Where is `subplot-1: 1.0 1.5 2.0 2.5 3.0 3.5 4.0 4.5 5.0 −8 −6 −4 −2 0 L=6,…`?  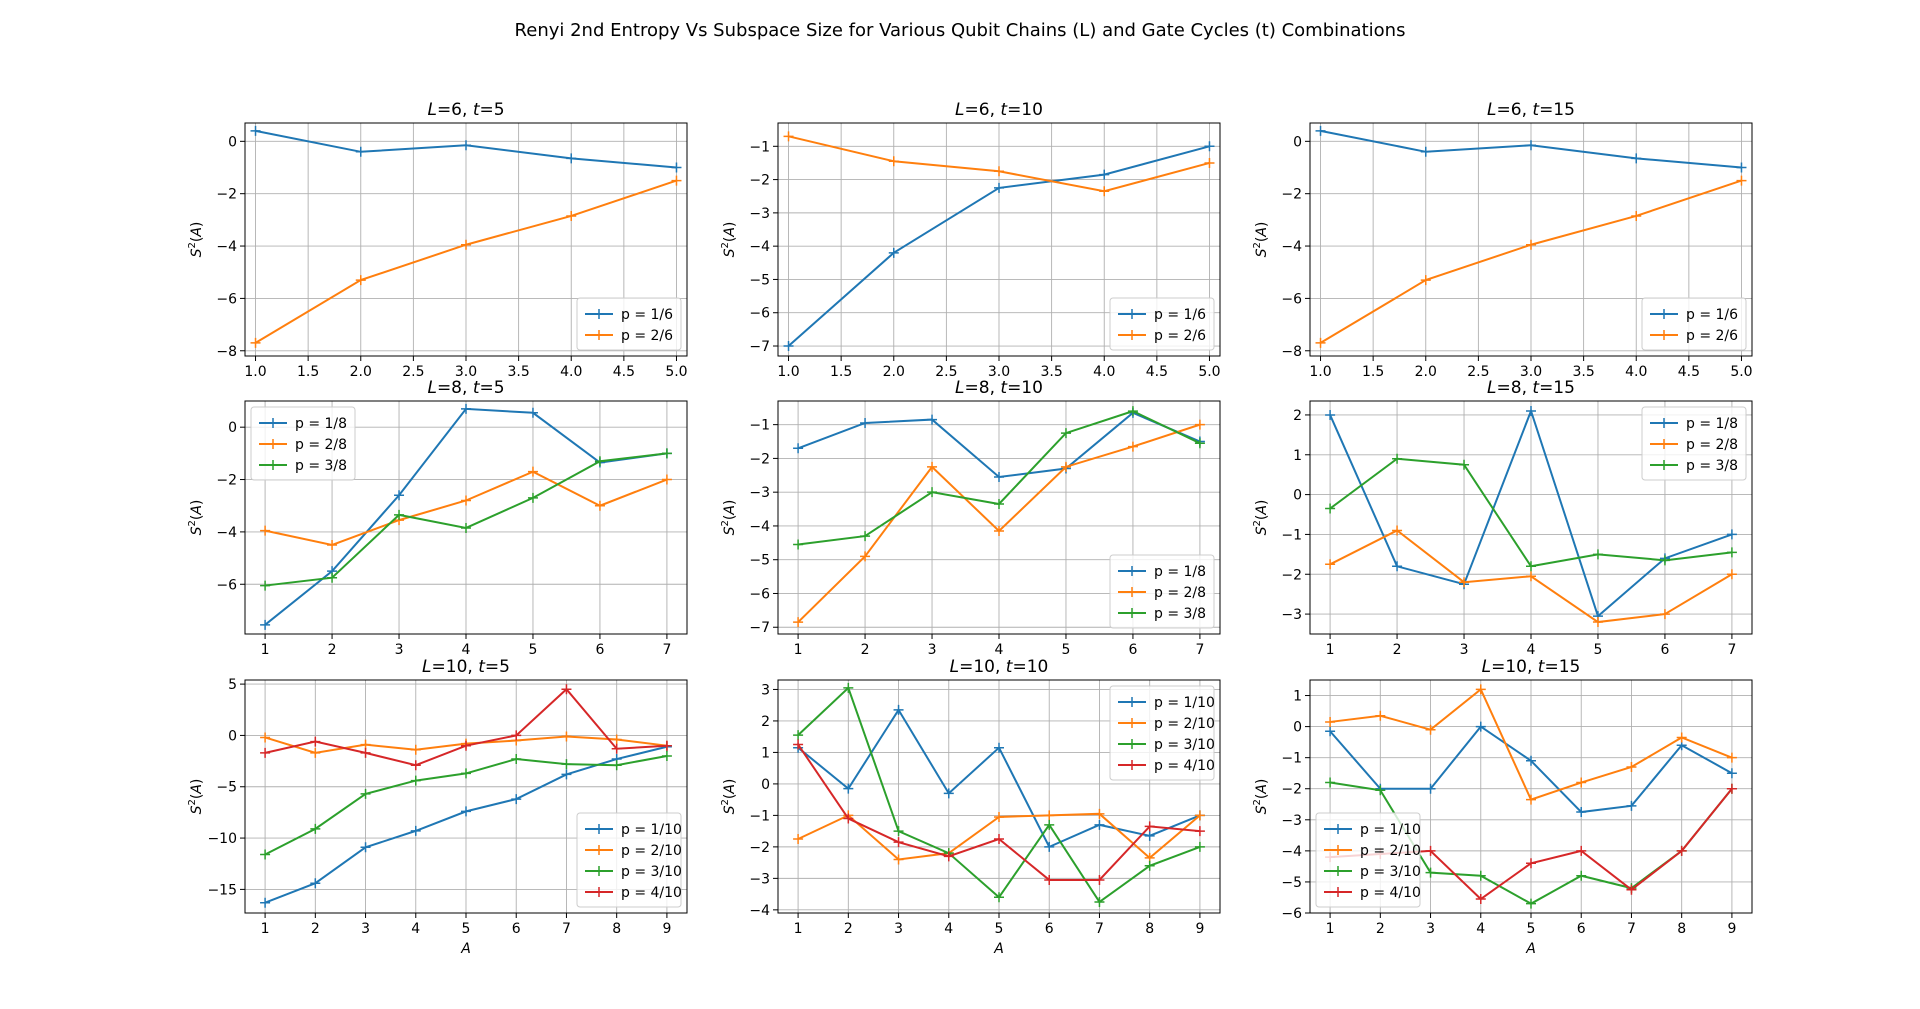 subplot-1: 1.0 1.5 2.0 2.5 3.0 3.5 4.0 4.5 5.0 −8 −6 −4 −2 0 L=6,… is located at coordinates (437, 240).